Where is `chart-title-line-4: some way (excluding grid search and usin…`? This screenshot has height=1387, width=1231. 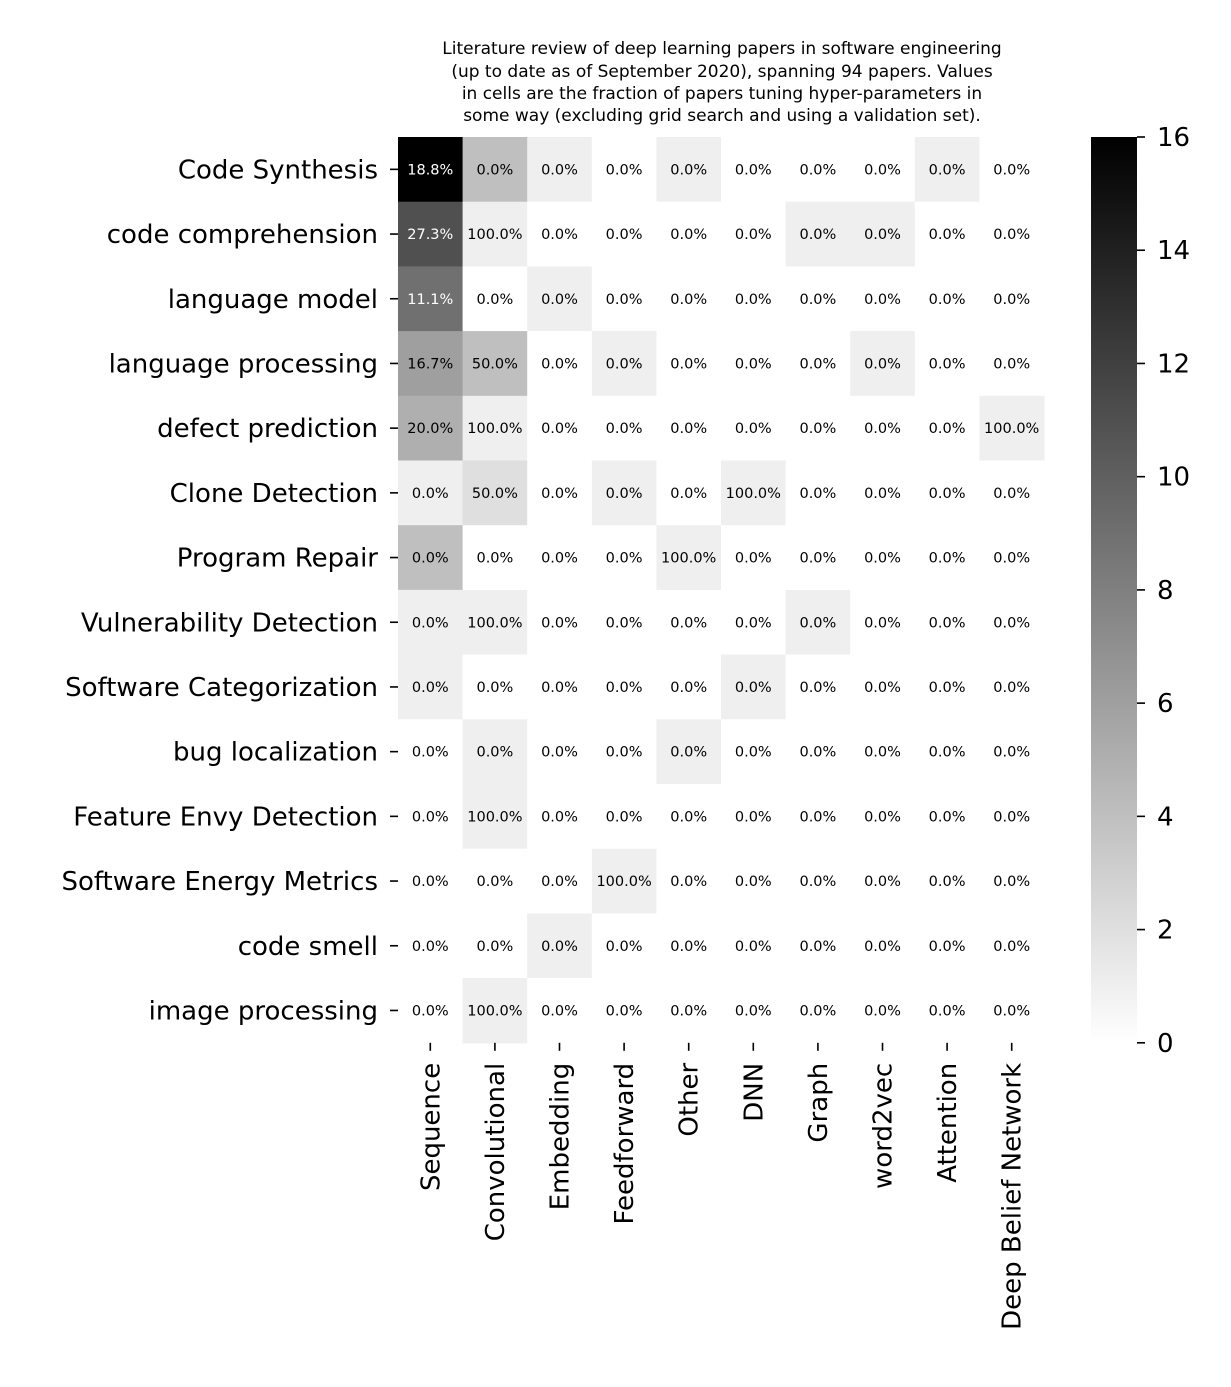
chart-title-line-4: some way (excluding grid search and usin… is located at coordinates (722, 116).